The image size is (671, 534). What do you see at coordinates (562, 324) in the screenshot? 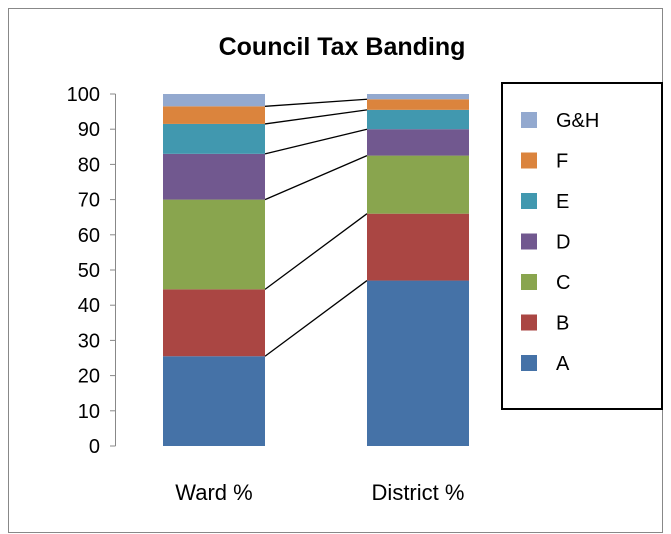
I see `legend-label: B` at bounding box center [562, 324].